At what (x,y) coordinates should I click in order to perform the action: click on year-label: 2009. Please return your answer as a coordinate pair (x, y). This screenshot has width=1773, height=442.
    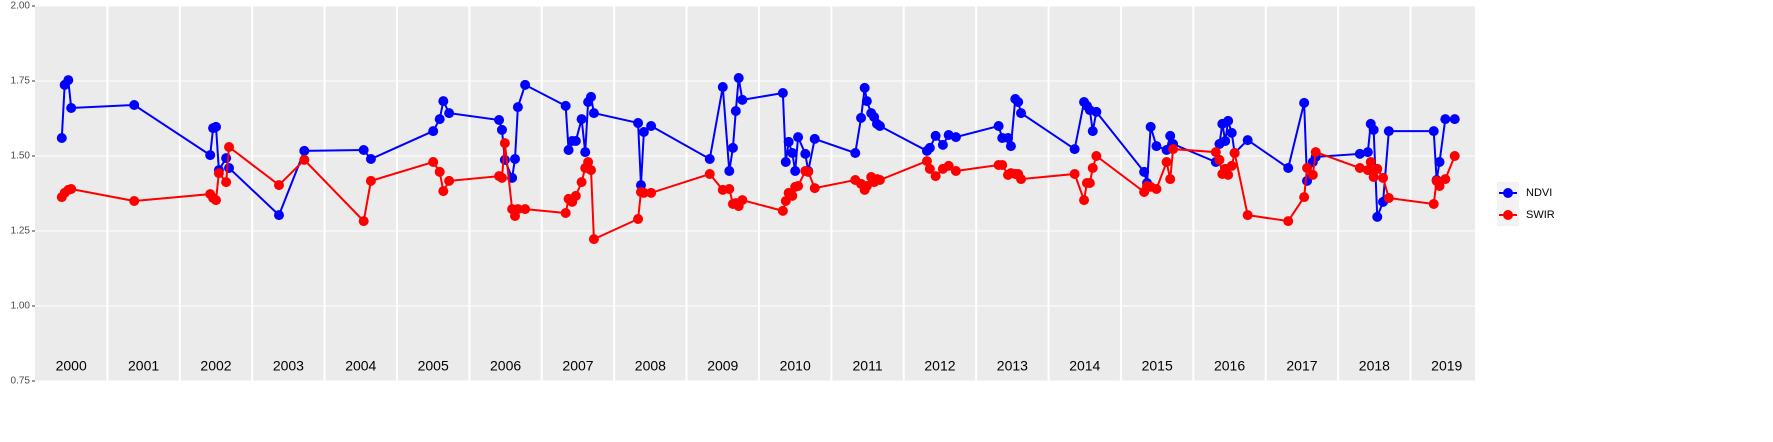
    Looking at the image, I should click on (722, 366).